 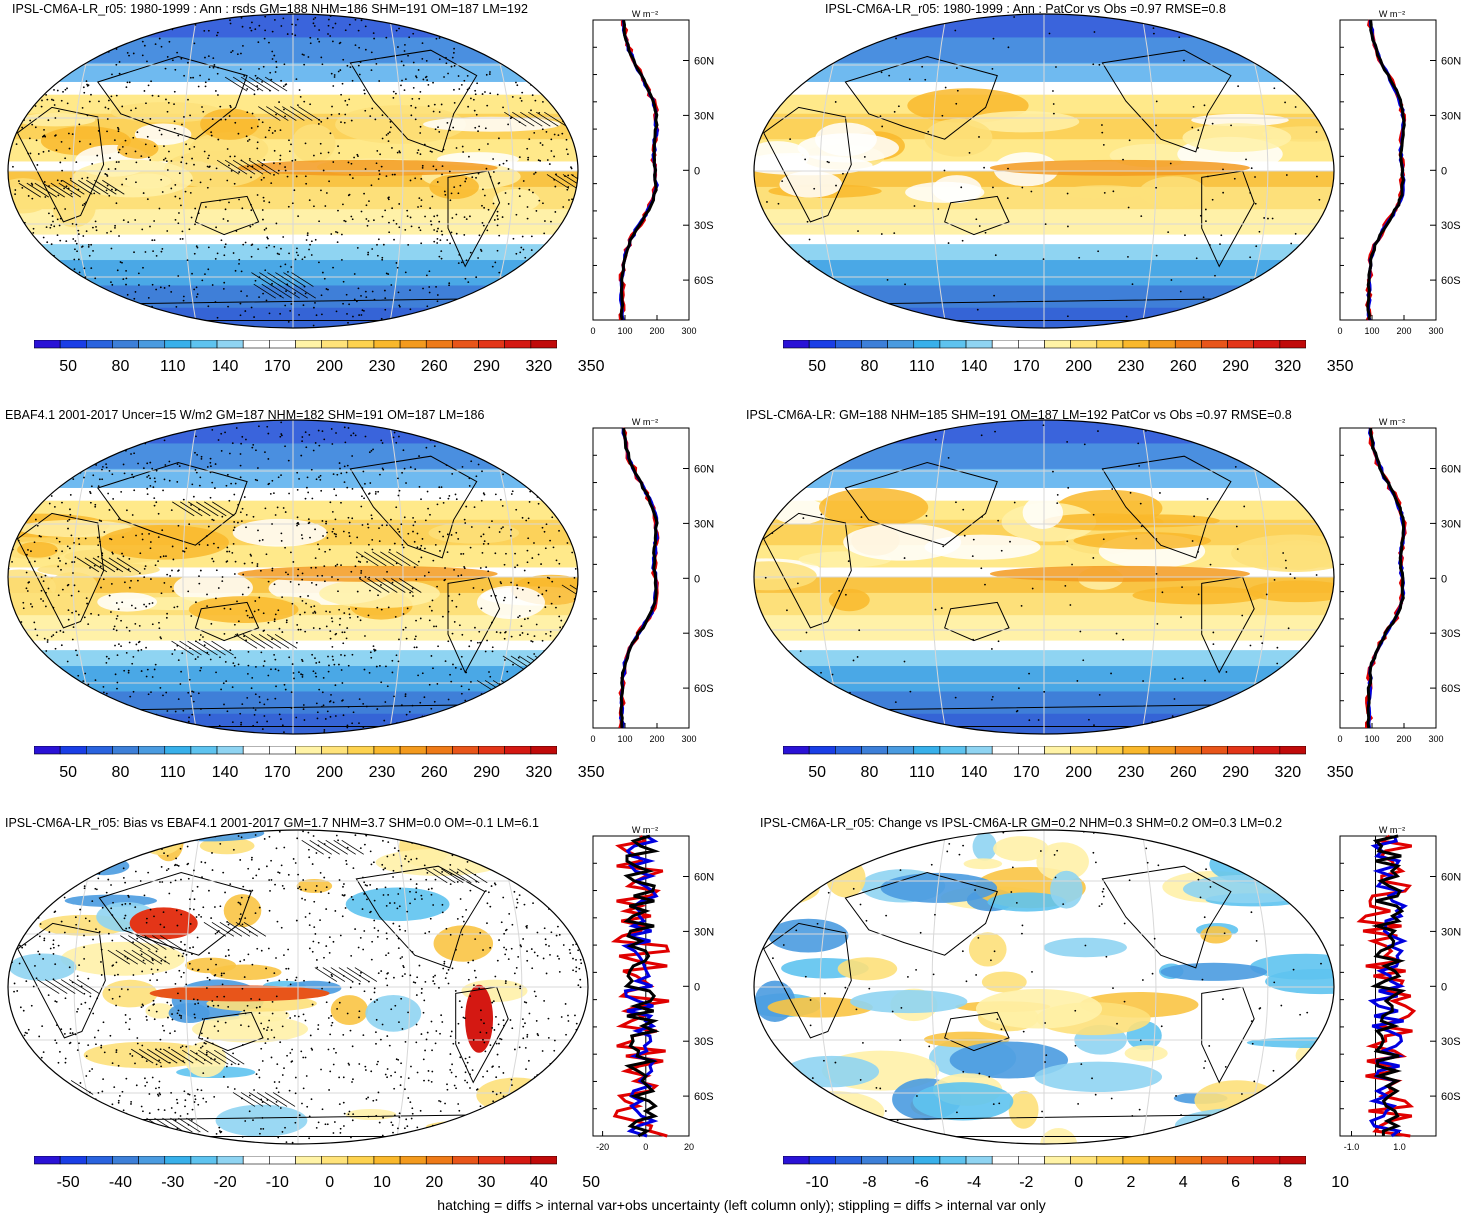 I want to click on colorbar-tick-label: -10, so click(x=277, y=1182).